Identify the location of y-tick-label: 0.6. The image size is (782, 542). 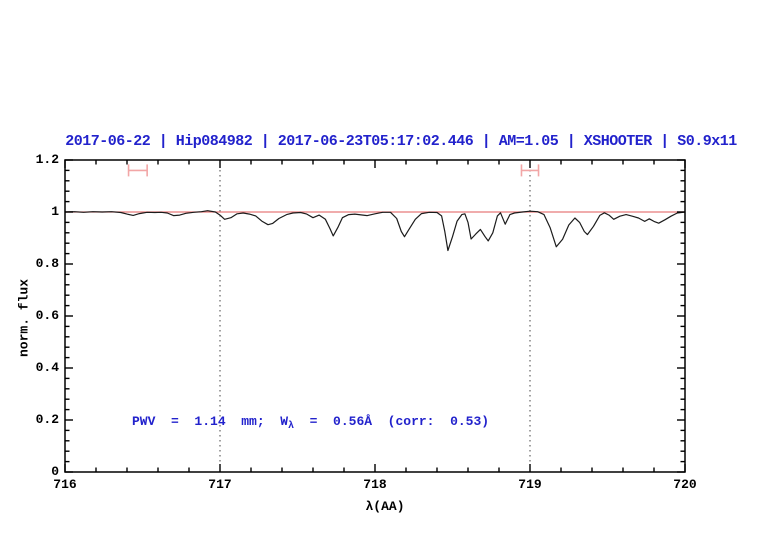
(47, 315).